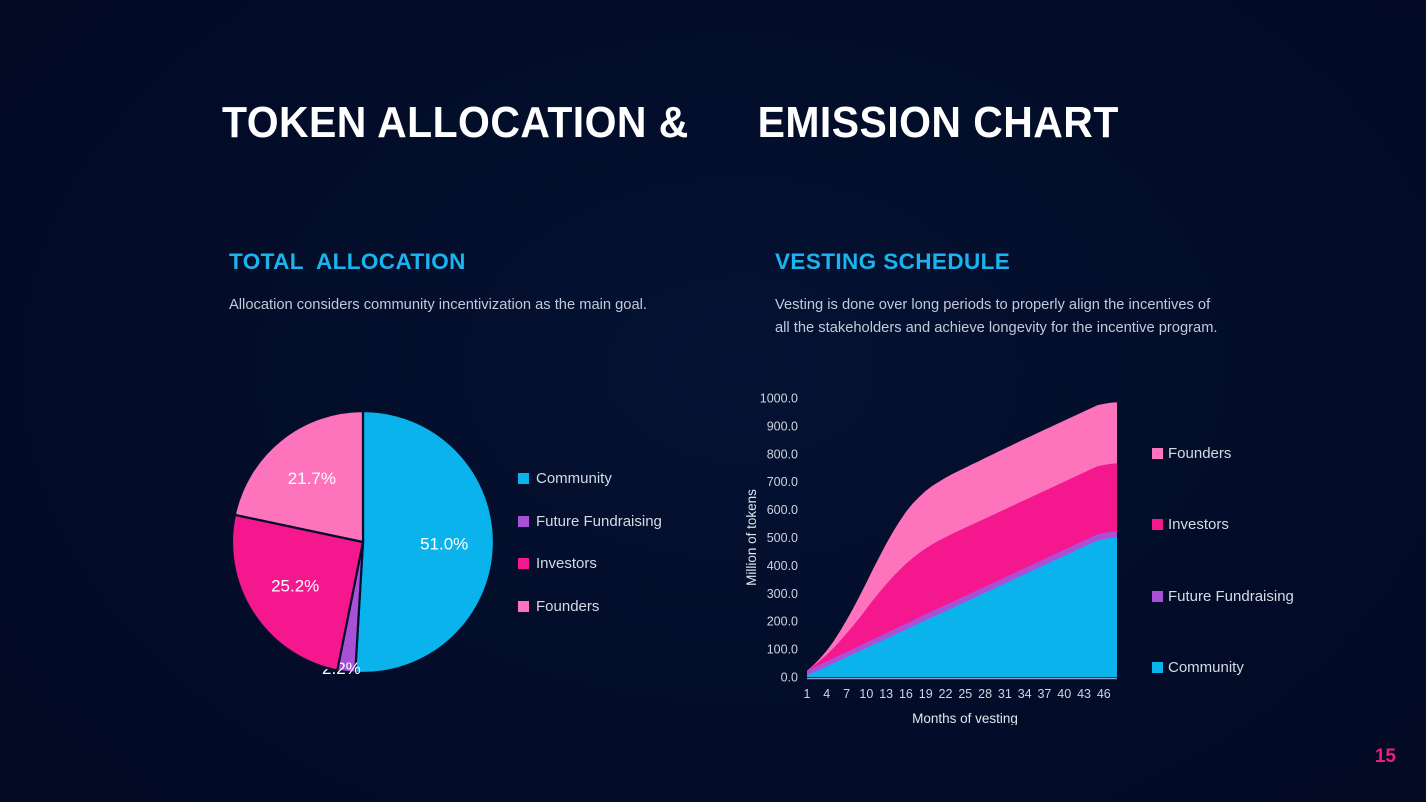 The width and height of the screenshot is (1426, 802). What do you see at coordinates (599, 521) in the screenshot?
I see `pie-legend-label: Future Fundraising` at bounding box center [599, 521].